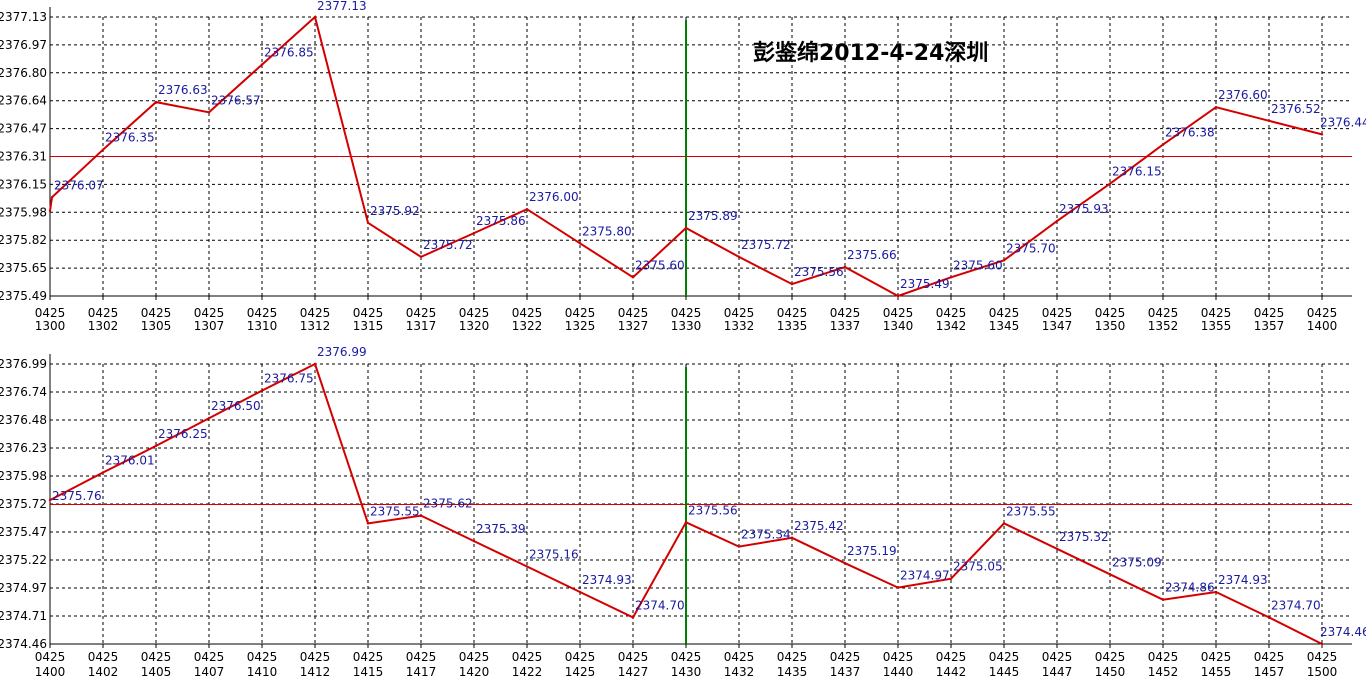  Describe the element at coordinates (368, 672) in the screenshot. I see `x-tick-label-time: 1415` at that location.